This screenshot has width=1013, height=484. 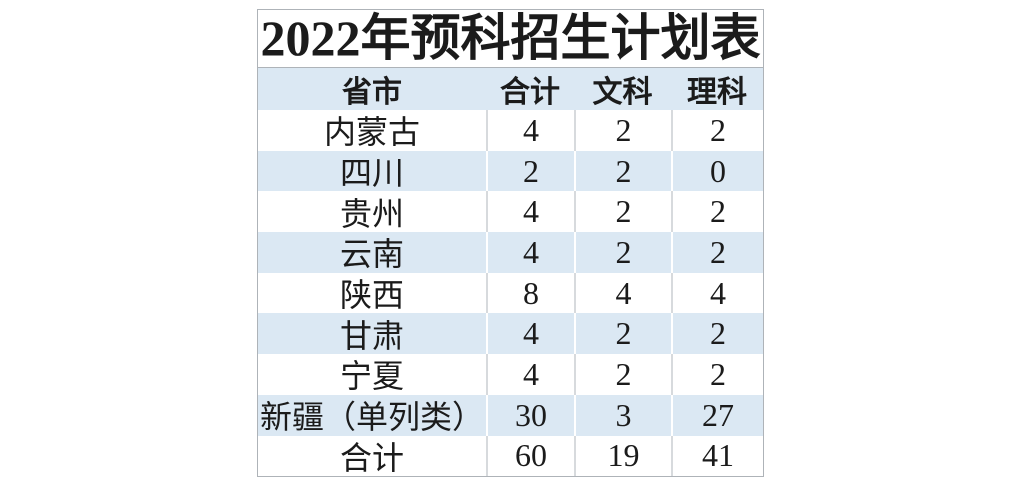 I want to click on table-row-gansu: 甘肃 4 2 2, so click(x=510, y=334).